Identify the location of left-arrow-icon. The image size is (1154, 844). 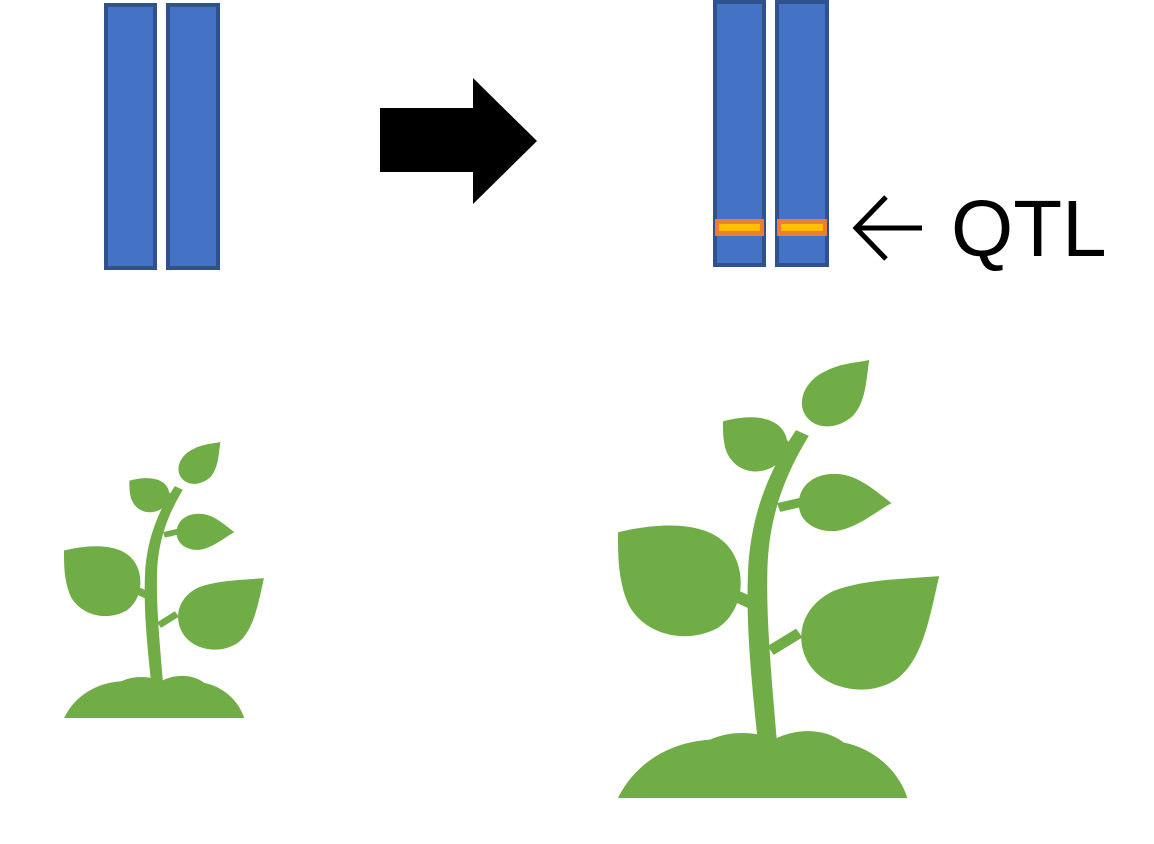
(887, 228).